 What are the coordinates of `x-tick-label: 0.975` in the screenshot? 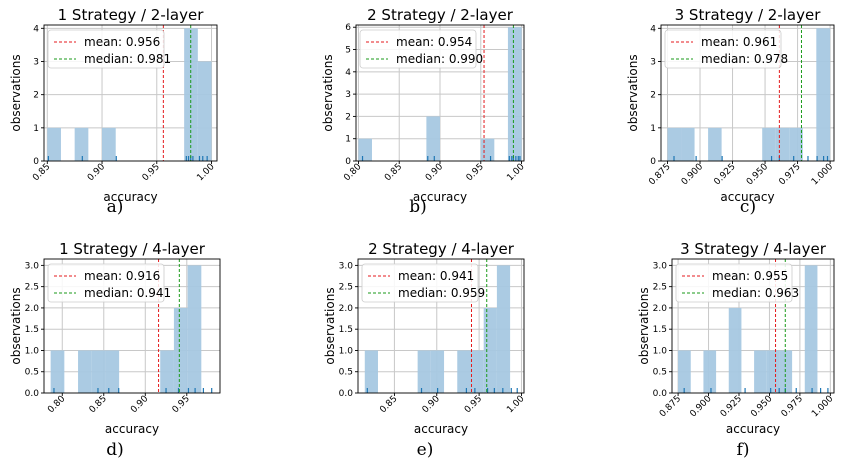 It's located at (789, 174).